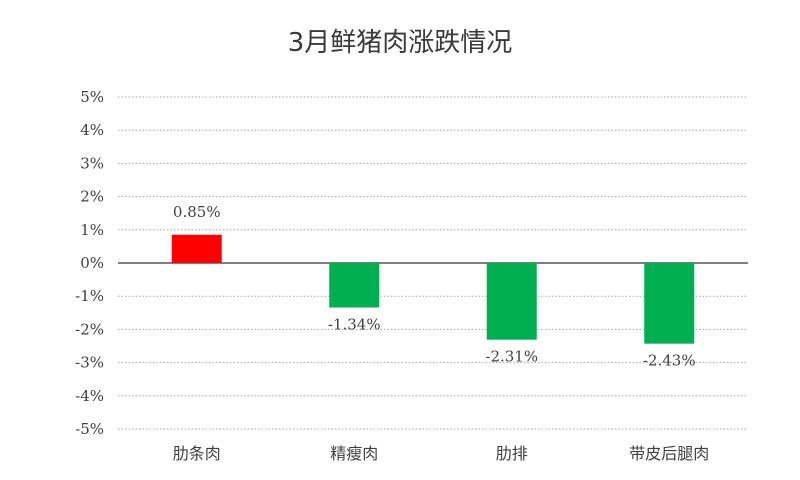 The height and width of the screenshot is (480, 800). Describe the element at coordinates (669, 453) in the screenshot. I see `category-label: 带皮后腿肉` at that location.